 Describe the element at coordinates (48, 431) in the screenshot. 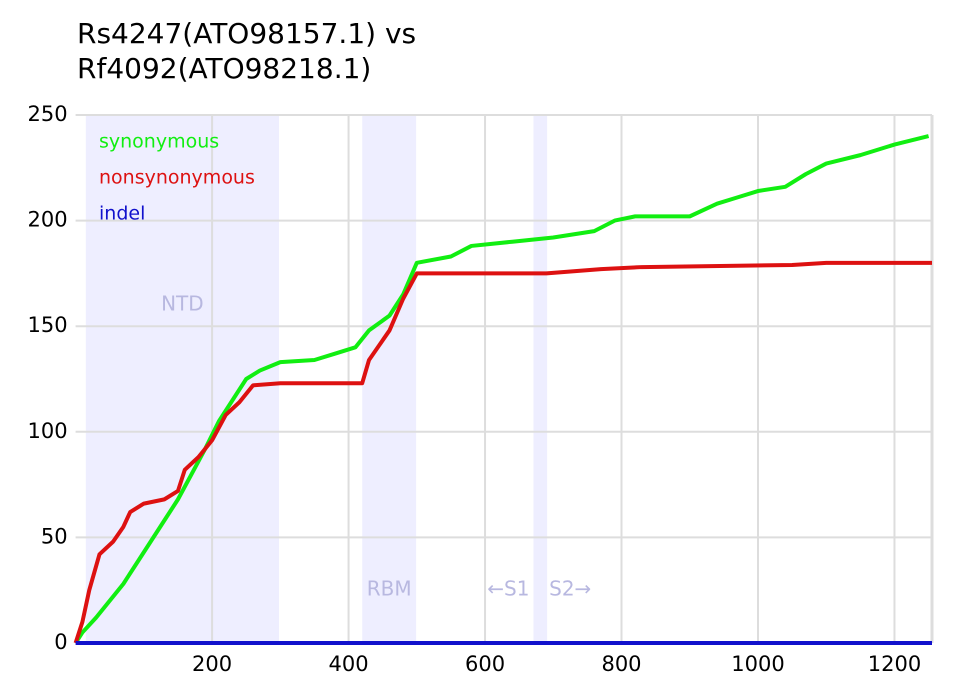

I see `y-tick-label: 100` at that location.